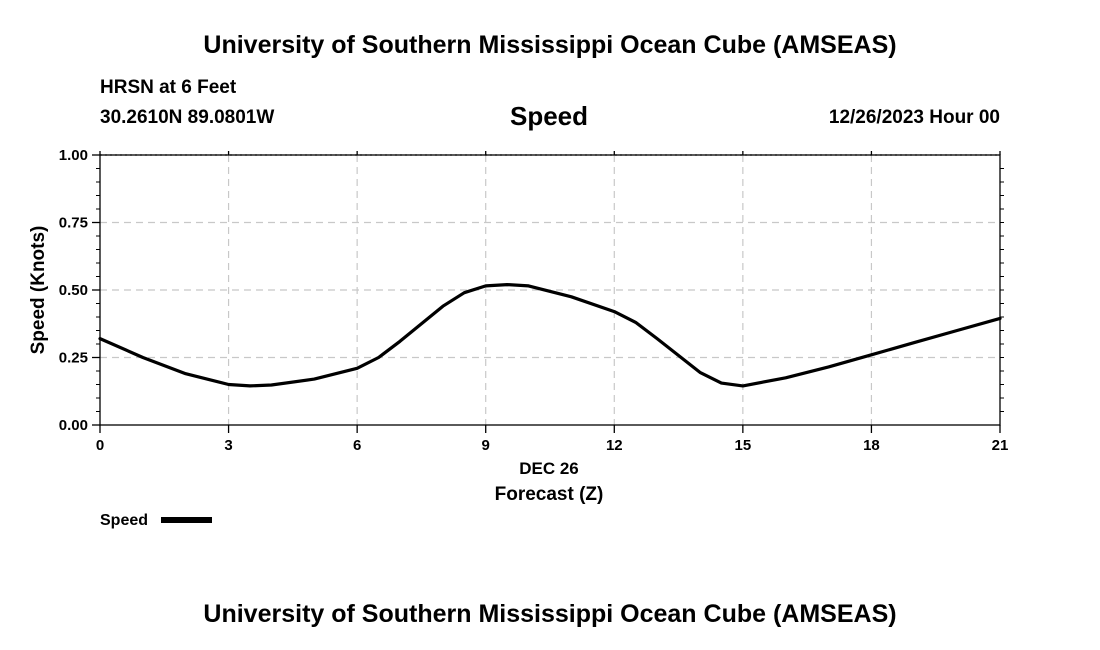 The height and width of the screenshot is (650, 1100). I want to click on y-tick-label: 0.75, so click(73, 223).